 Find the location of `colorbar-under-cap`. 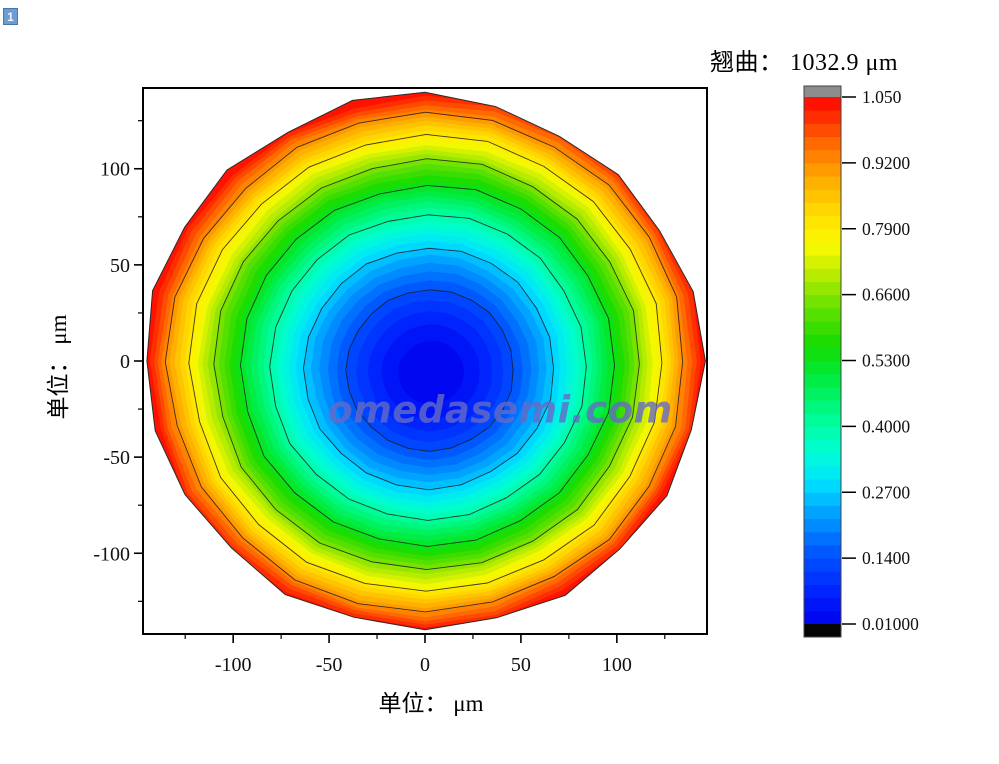

colorbar-under-cap is located at coordinates (822, 630).